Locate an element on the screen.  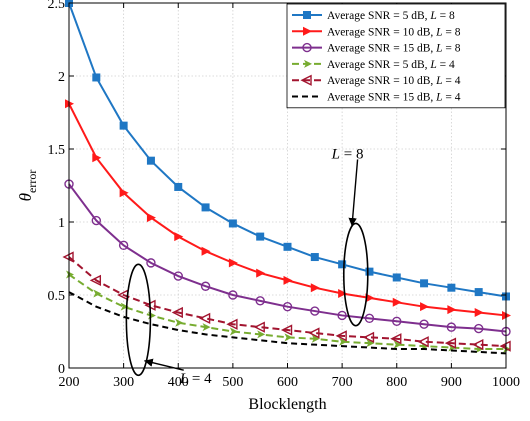
legend-entry-5: Average SNR = 10 dB, L = 4 is located at coordinates (376, 80).